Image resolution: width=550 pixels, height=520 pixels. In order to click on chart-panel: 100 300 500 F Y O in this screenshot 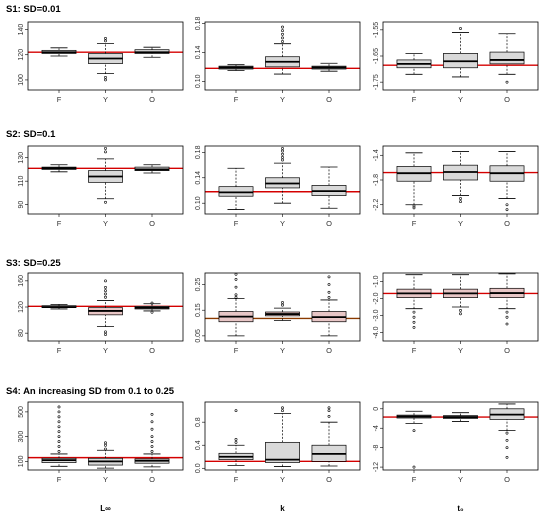, I will do `click(101, 442)`.